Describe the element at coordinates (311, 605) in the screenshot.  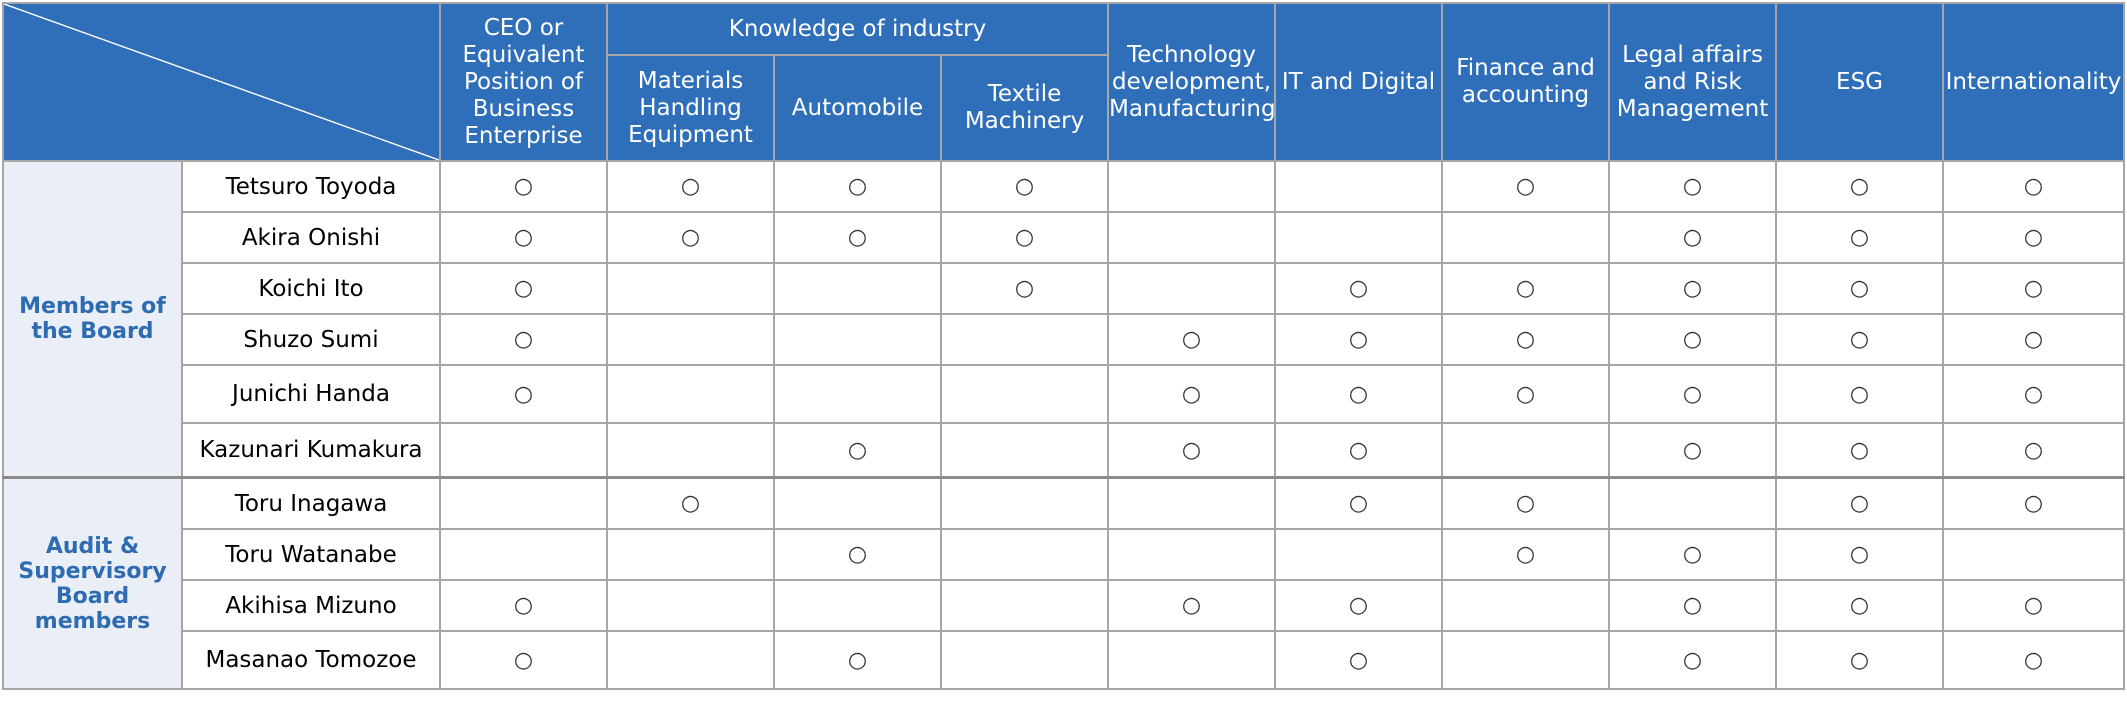
I see `member-name: Akihisa Mizuno` at that location.